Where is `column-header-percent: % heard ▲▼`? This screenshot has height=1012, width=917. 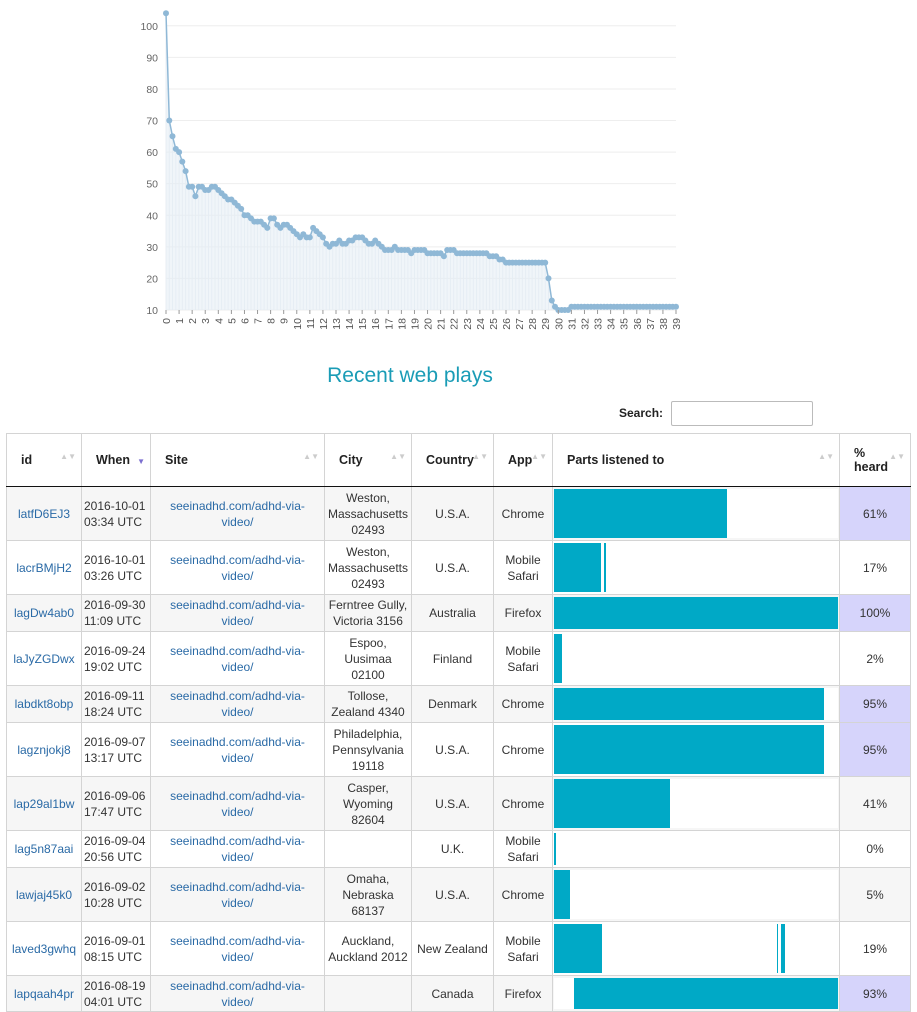 column-header-percent: % heard ▲▼ is located at coordinates (875, 460).